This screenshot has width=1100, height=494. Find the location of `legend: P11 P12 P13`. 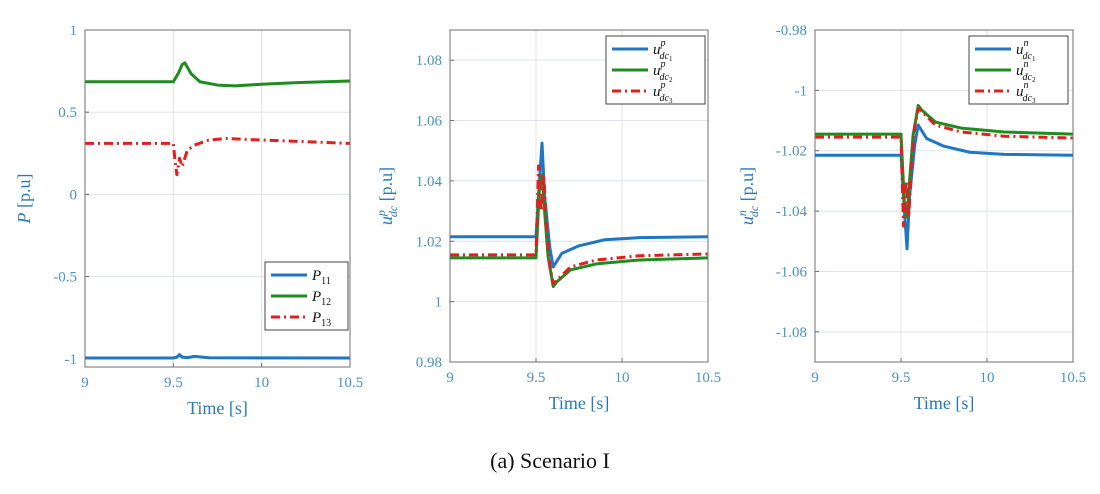

legend: P11 P12 P13 is located at coordinates (306, 296).